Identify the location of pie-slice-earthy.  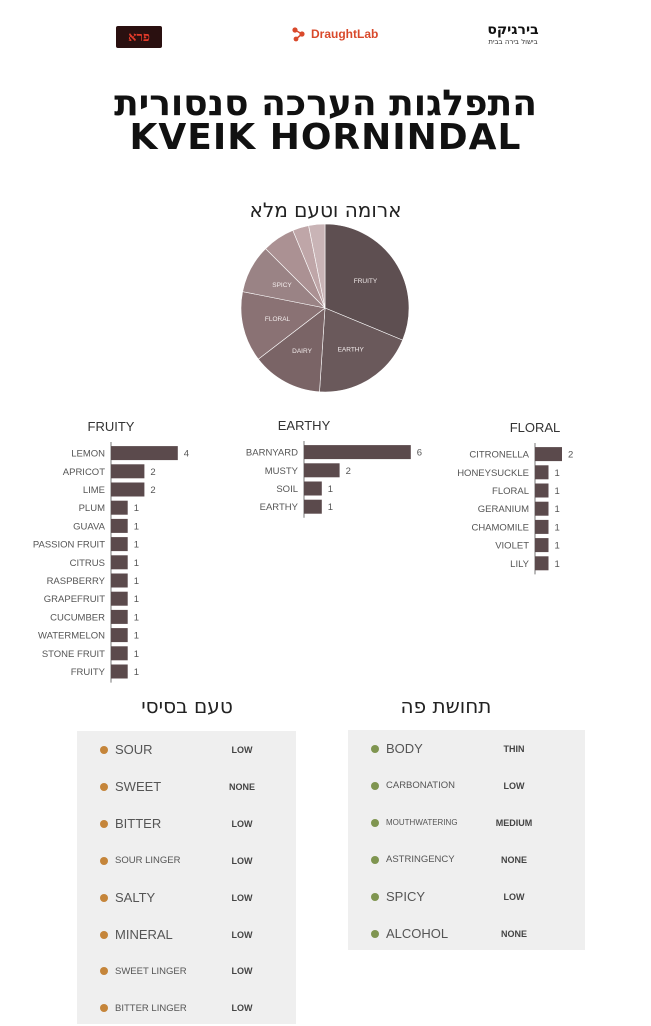
(361, 350).